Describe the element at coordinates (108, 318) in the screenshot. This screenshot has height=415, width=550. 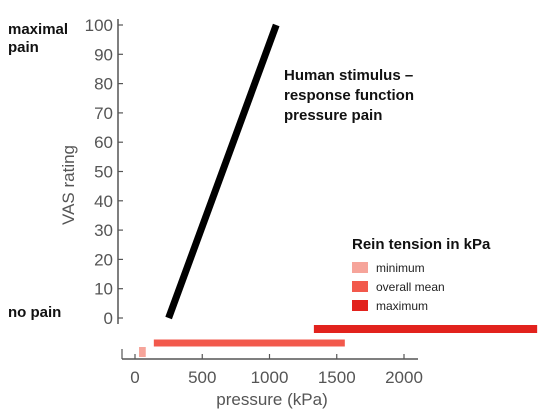
I see `y-tick-label: 0` at that location.